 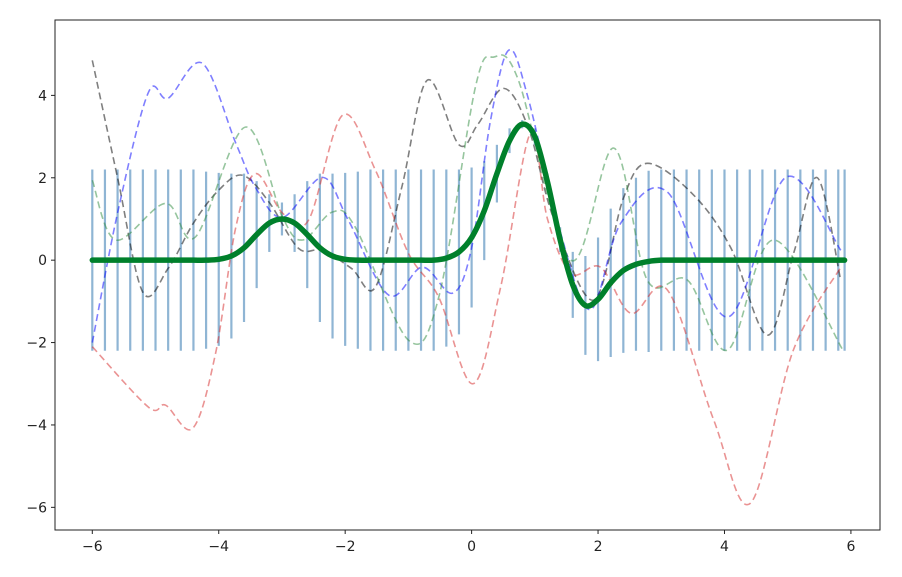 I want to click on y-tick-label: −6, so click(x=36, y=508).